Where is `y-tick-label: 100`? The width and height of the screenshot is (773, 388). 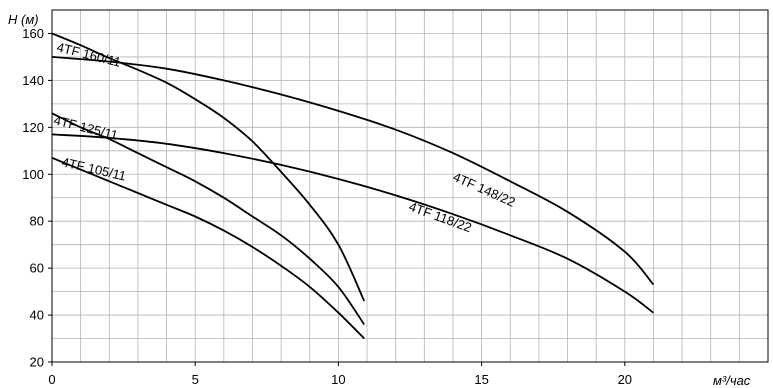 y-tick-label: 100 is located at coordinates (33, 174).